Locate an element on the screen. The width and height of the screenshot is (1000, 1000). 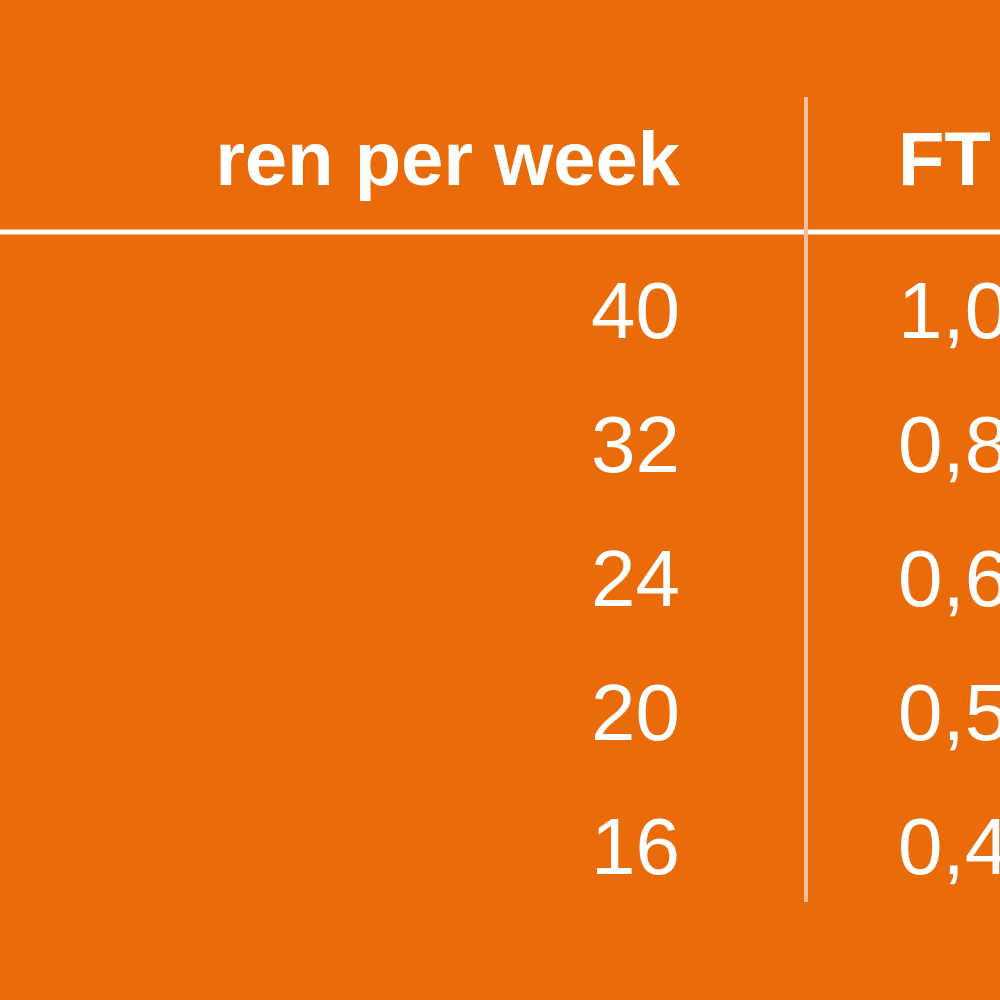
header-cell: ren per week is located at coordinates (447, 159).